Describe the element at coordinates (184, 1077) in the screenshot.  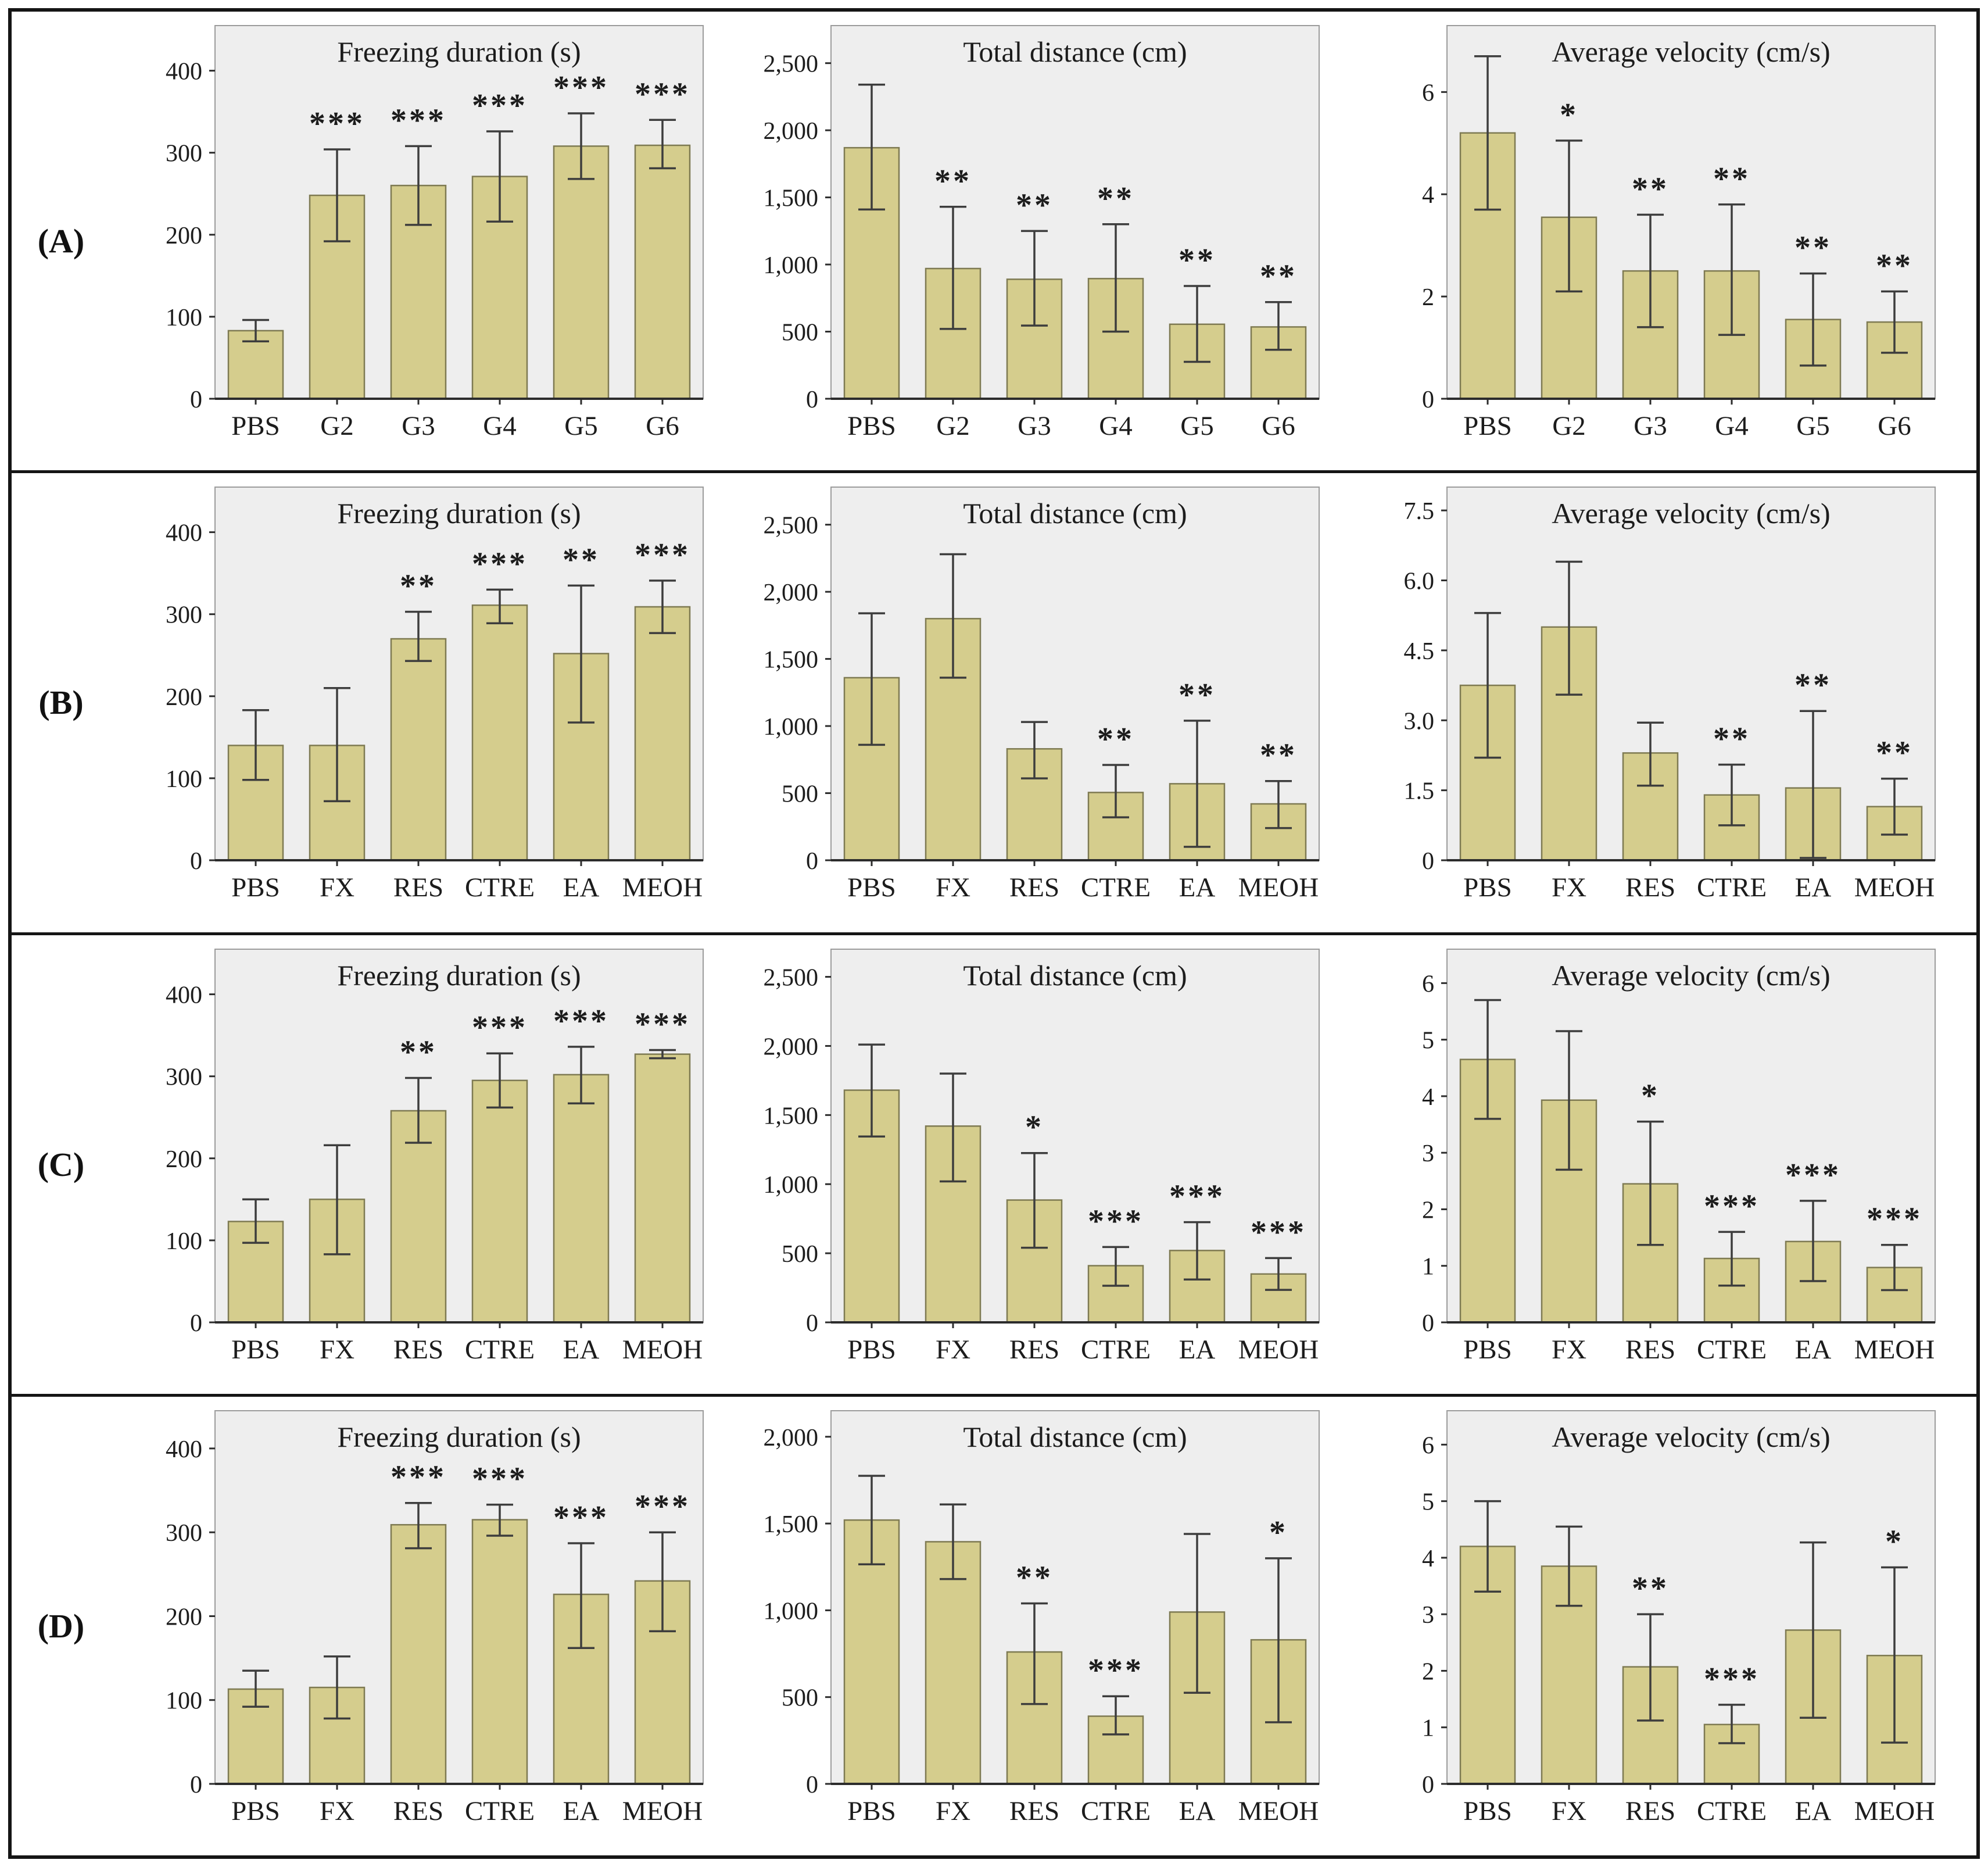
I see `y-tick-label: 300` at that location.